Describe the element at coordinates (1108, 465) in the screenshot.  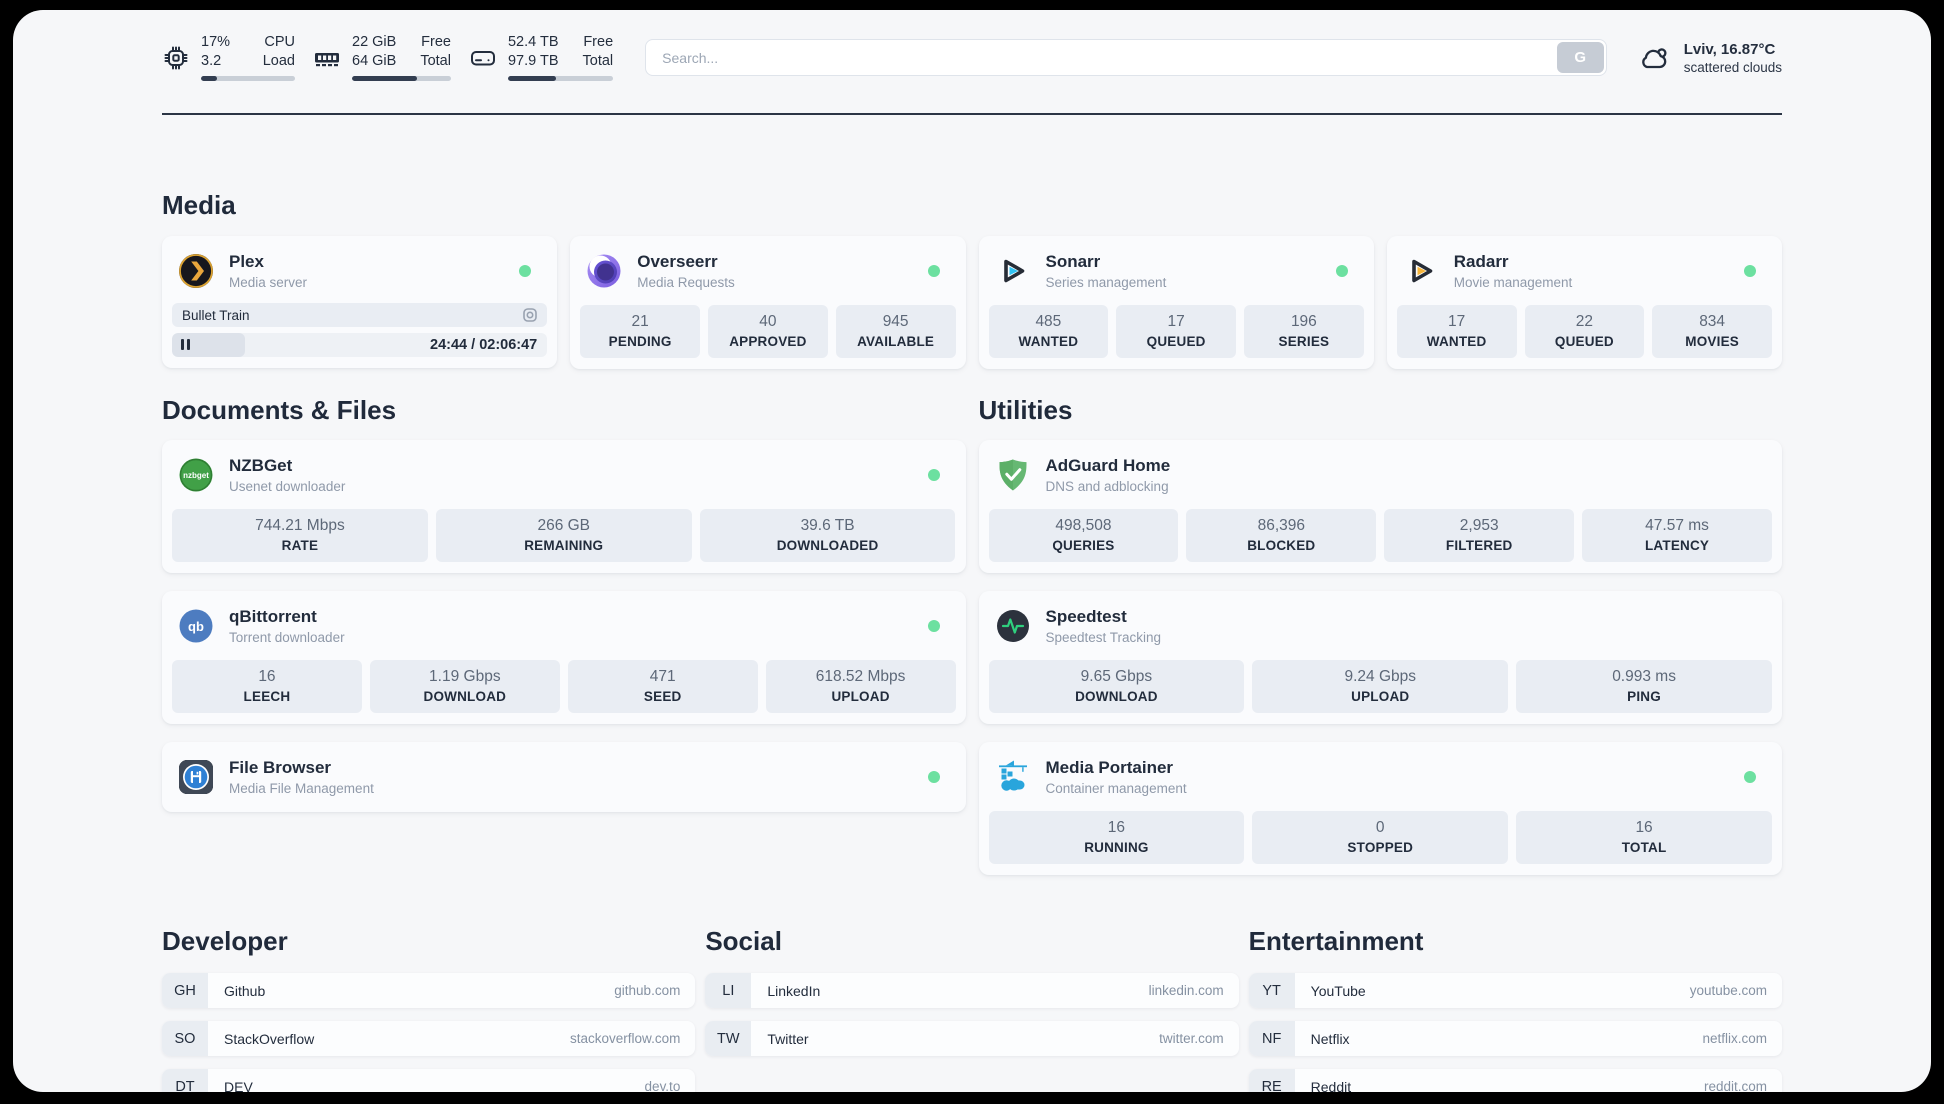
I see `app-name-adguard: AdGuard Home` at that location.